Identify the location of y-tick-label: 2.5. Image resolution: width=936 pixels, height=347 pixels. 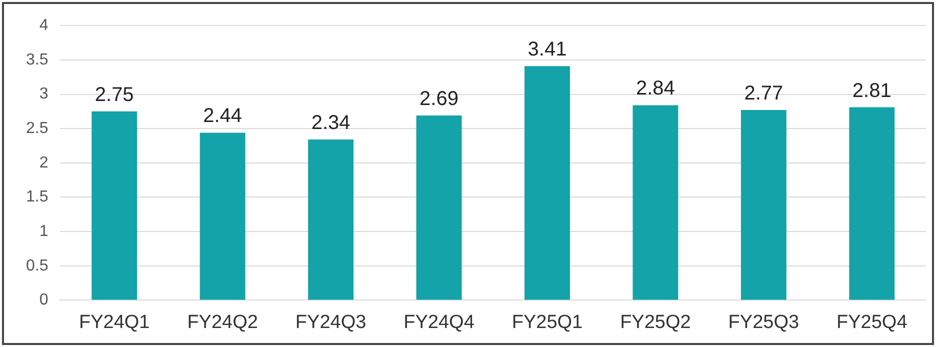
(37, 128).